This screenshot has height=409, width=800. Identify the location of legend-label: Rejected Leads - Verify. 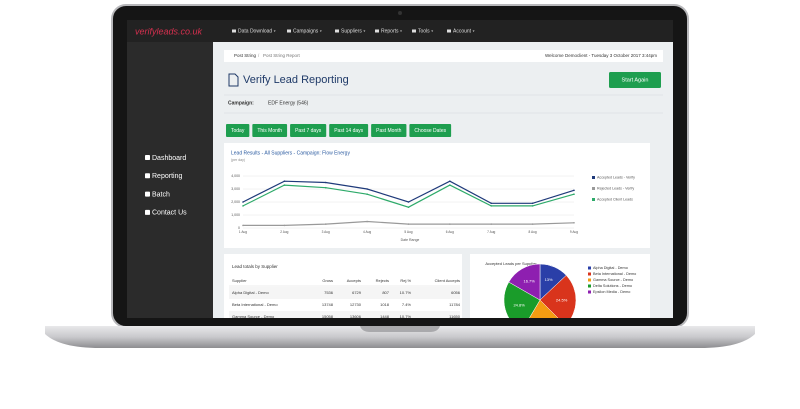
(615, 188).